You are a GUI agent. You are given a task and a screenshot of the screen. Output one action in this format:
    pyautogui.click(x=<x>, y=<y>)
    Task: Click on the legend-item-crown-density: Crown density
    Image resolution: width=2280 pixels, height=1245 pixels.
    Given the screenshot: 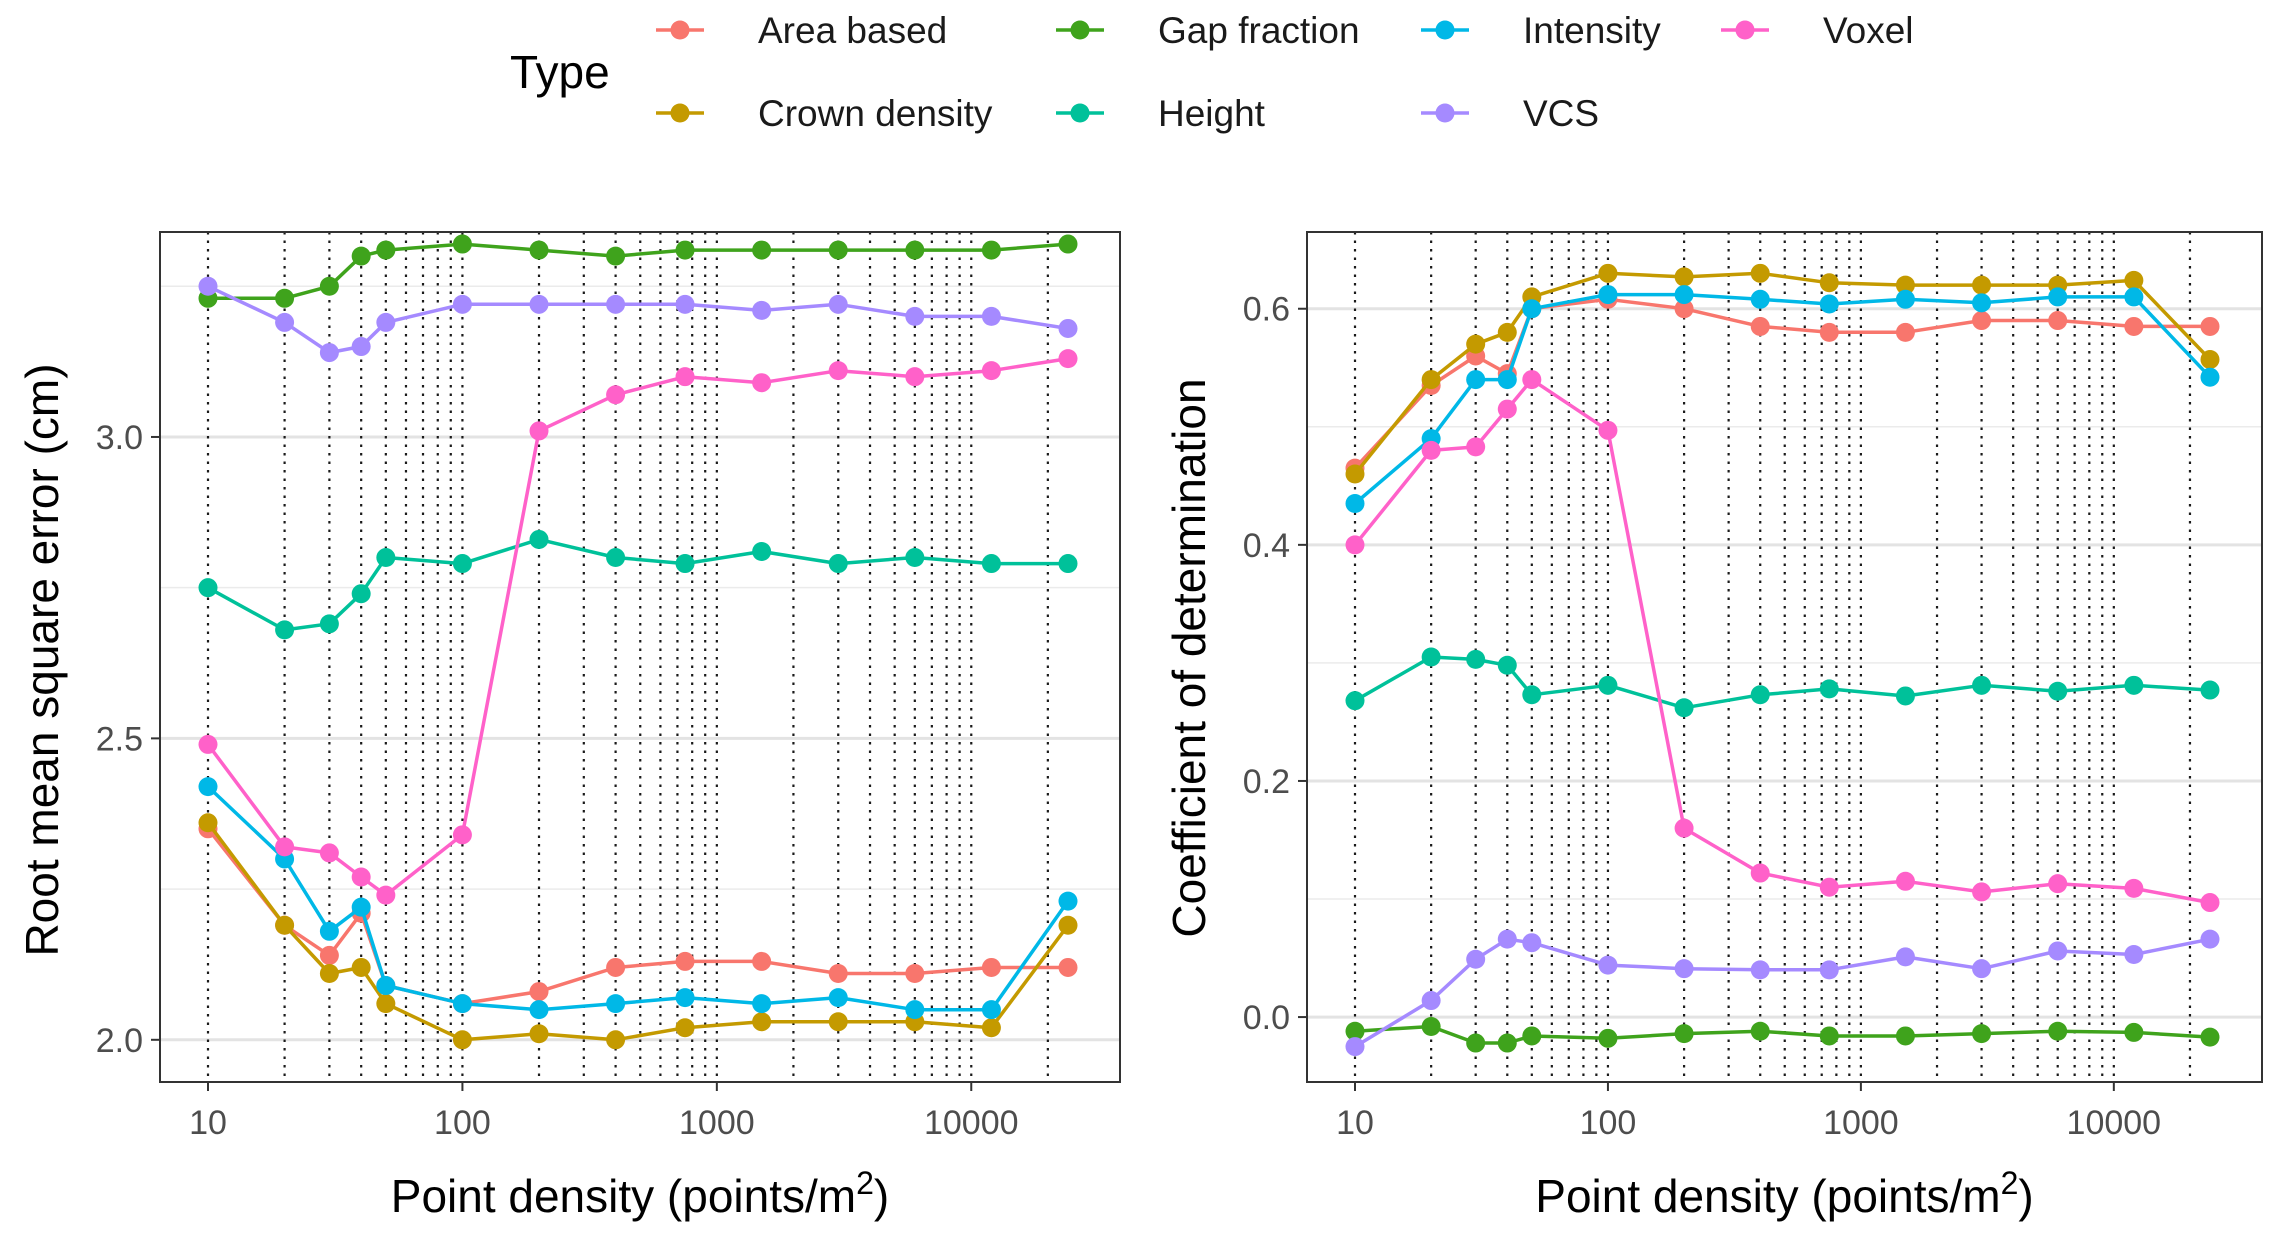 What is the action you would take?
    pyautogui.click(x=824, y=113)
    